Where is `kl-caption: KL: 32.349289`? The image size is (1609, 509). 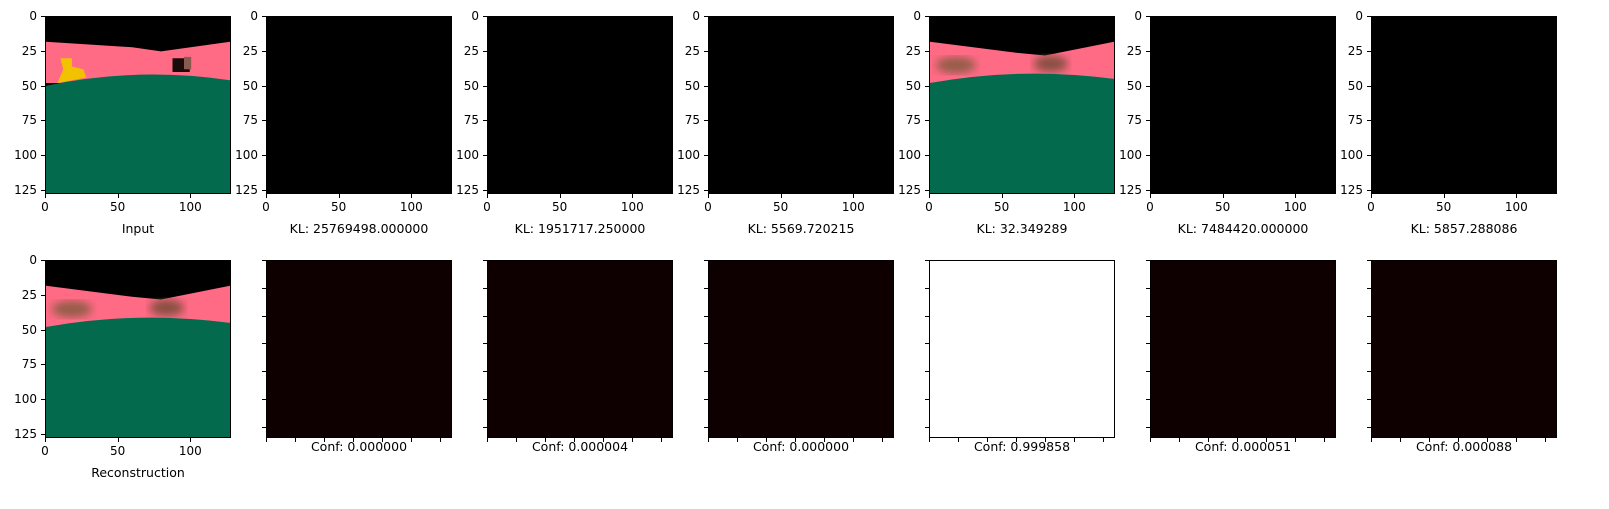
kl-caption: KL: 32.349289 is located at coordinates (1022, 228).